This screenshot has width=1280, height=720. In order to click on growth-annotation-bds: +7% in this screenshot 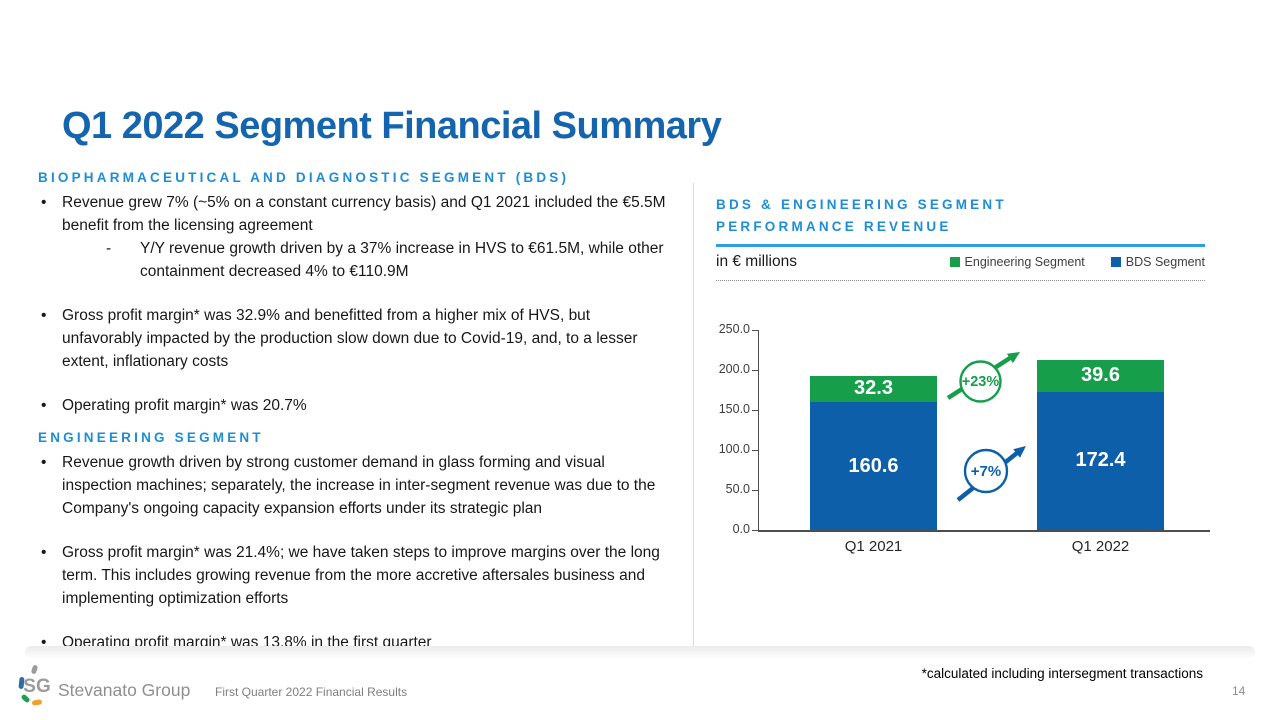, I will do `click(991, 474)`.